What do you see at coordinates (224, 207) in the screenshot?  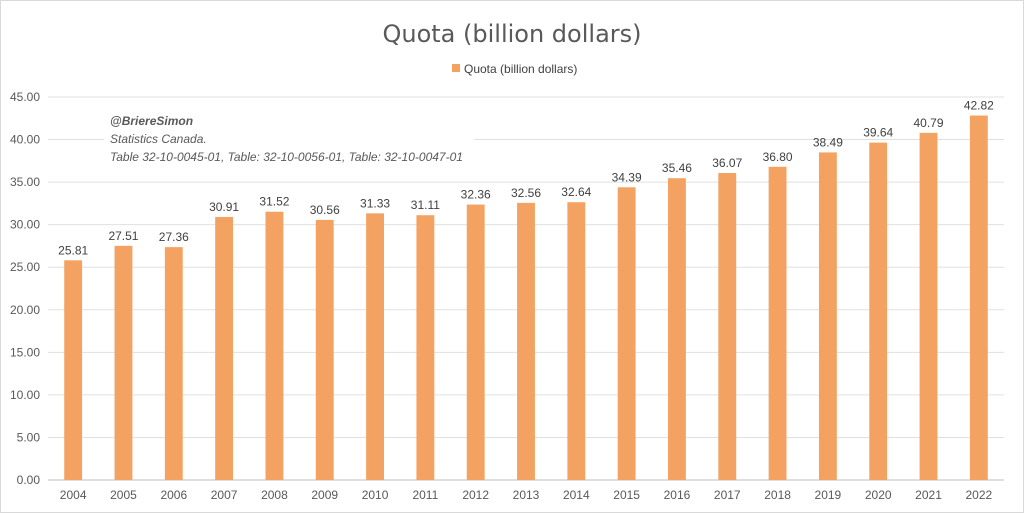 I see `data-label: 30.91` at bounding box center [224, 207].